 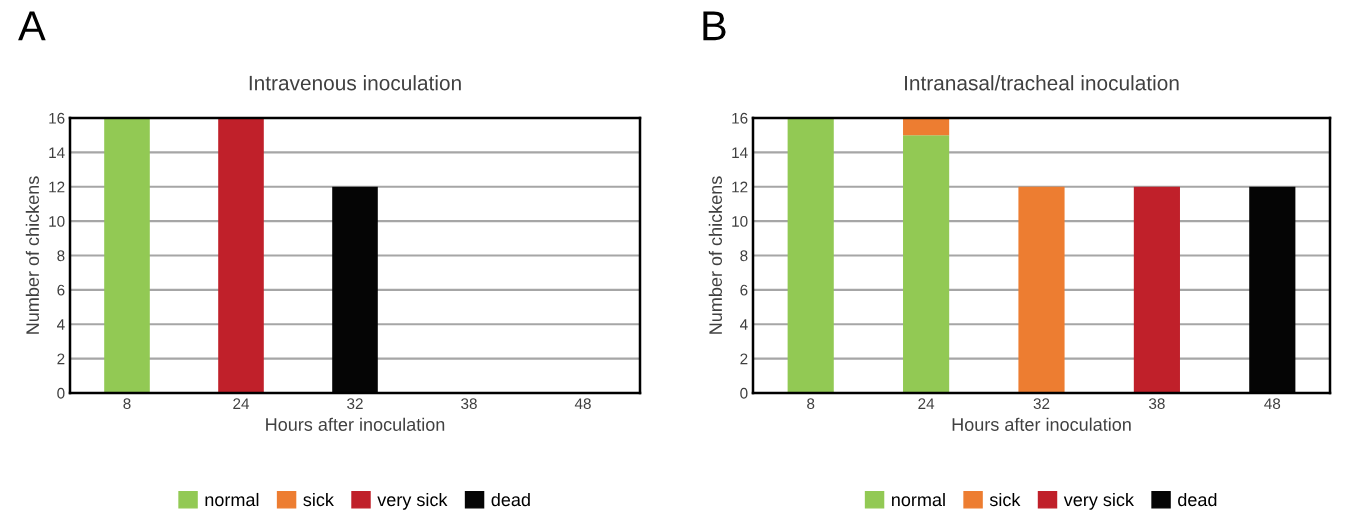 I want to click on chart-title: Intravenous inoculation, so click(x=355, y=83).